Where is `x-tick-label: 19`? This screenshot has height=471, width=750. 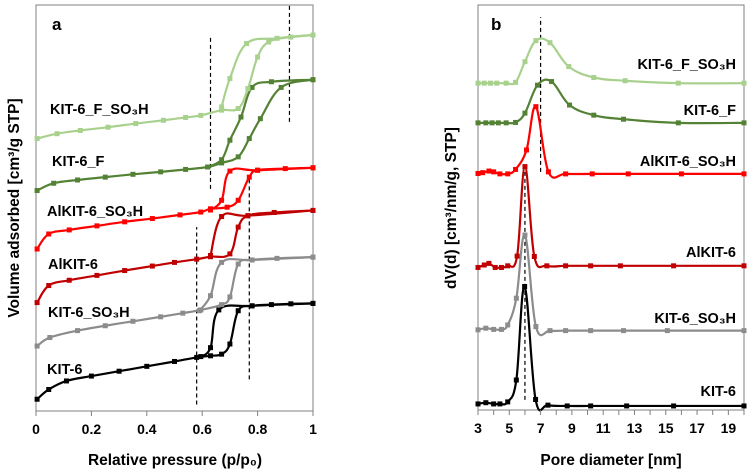
x-tick-label: 19 is located at coordinates (729, 428).